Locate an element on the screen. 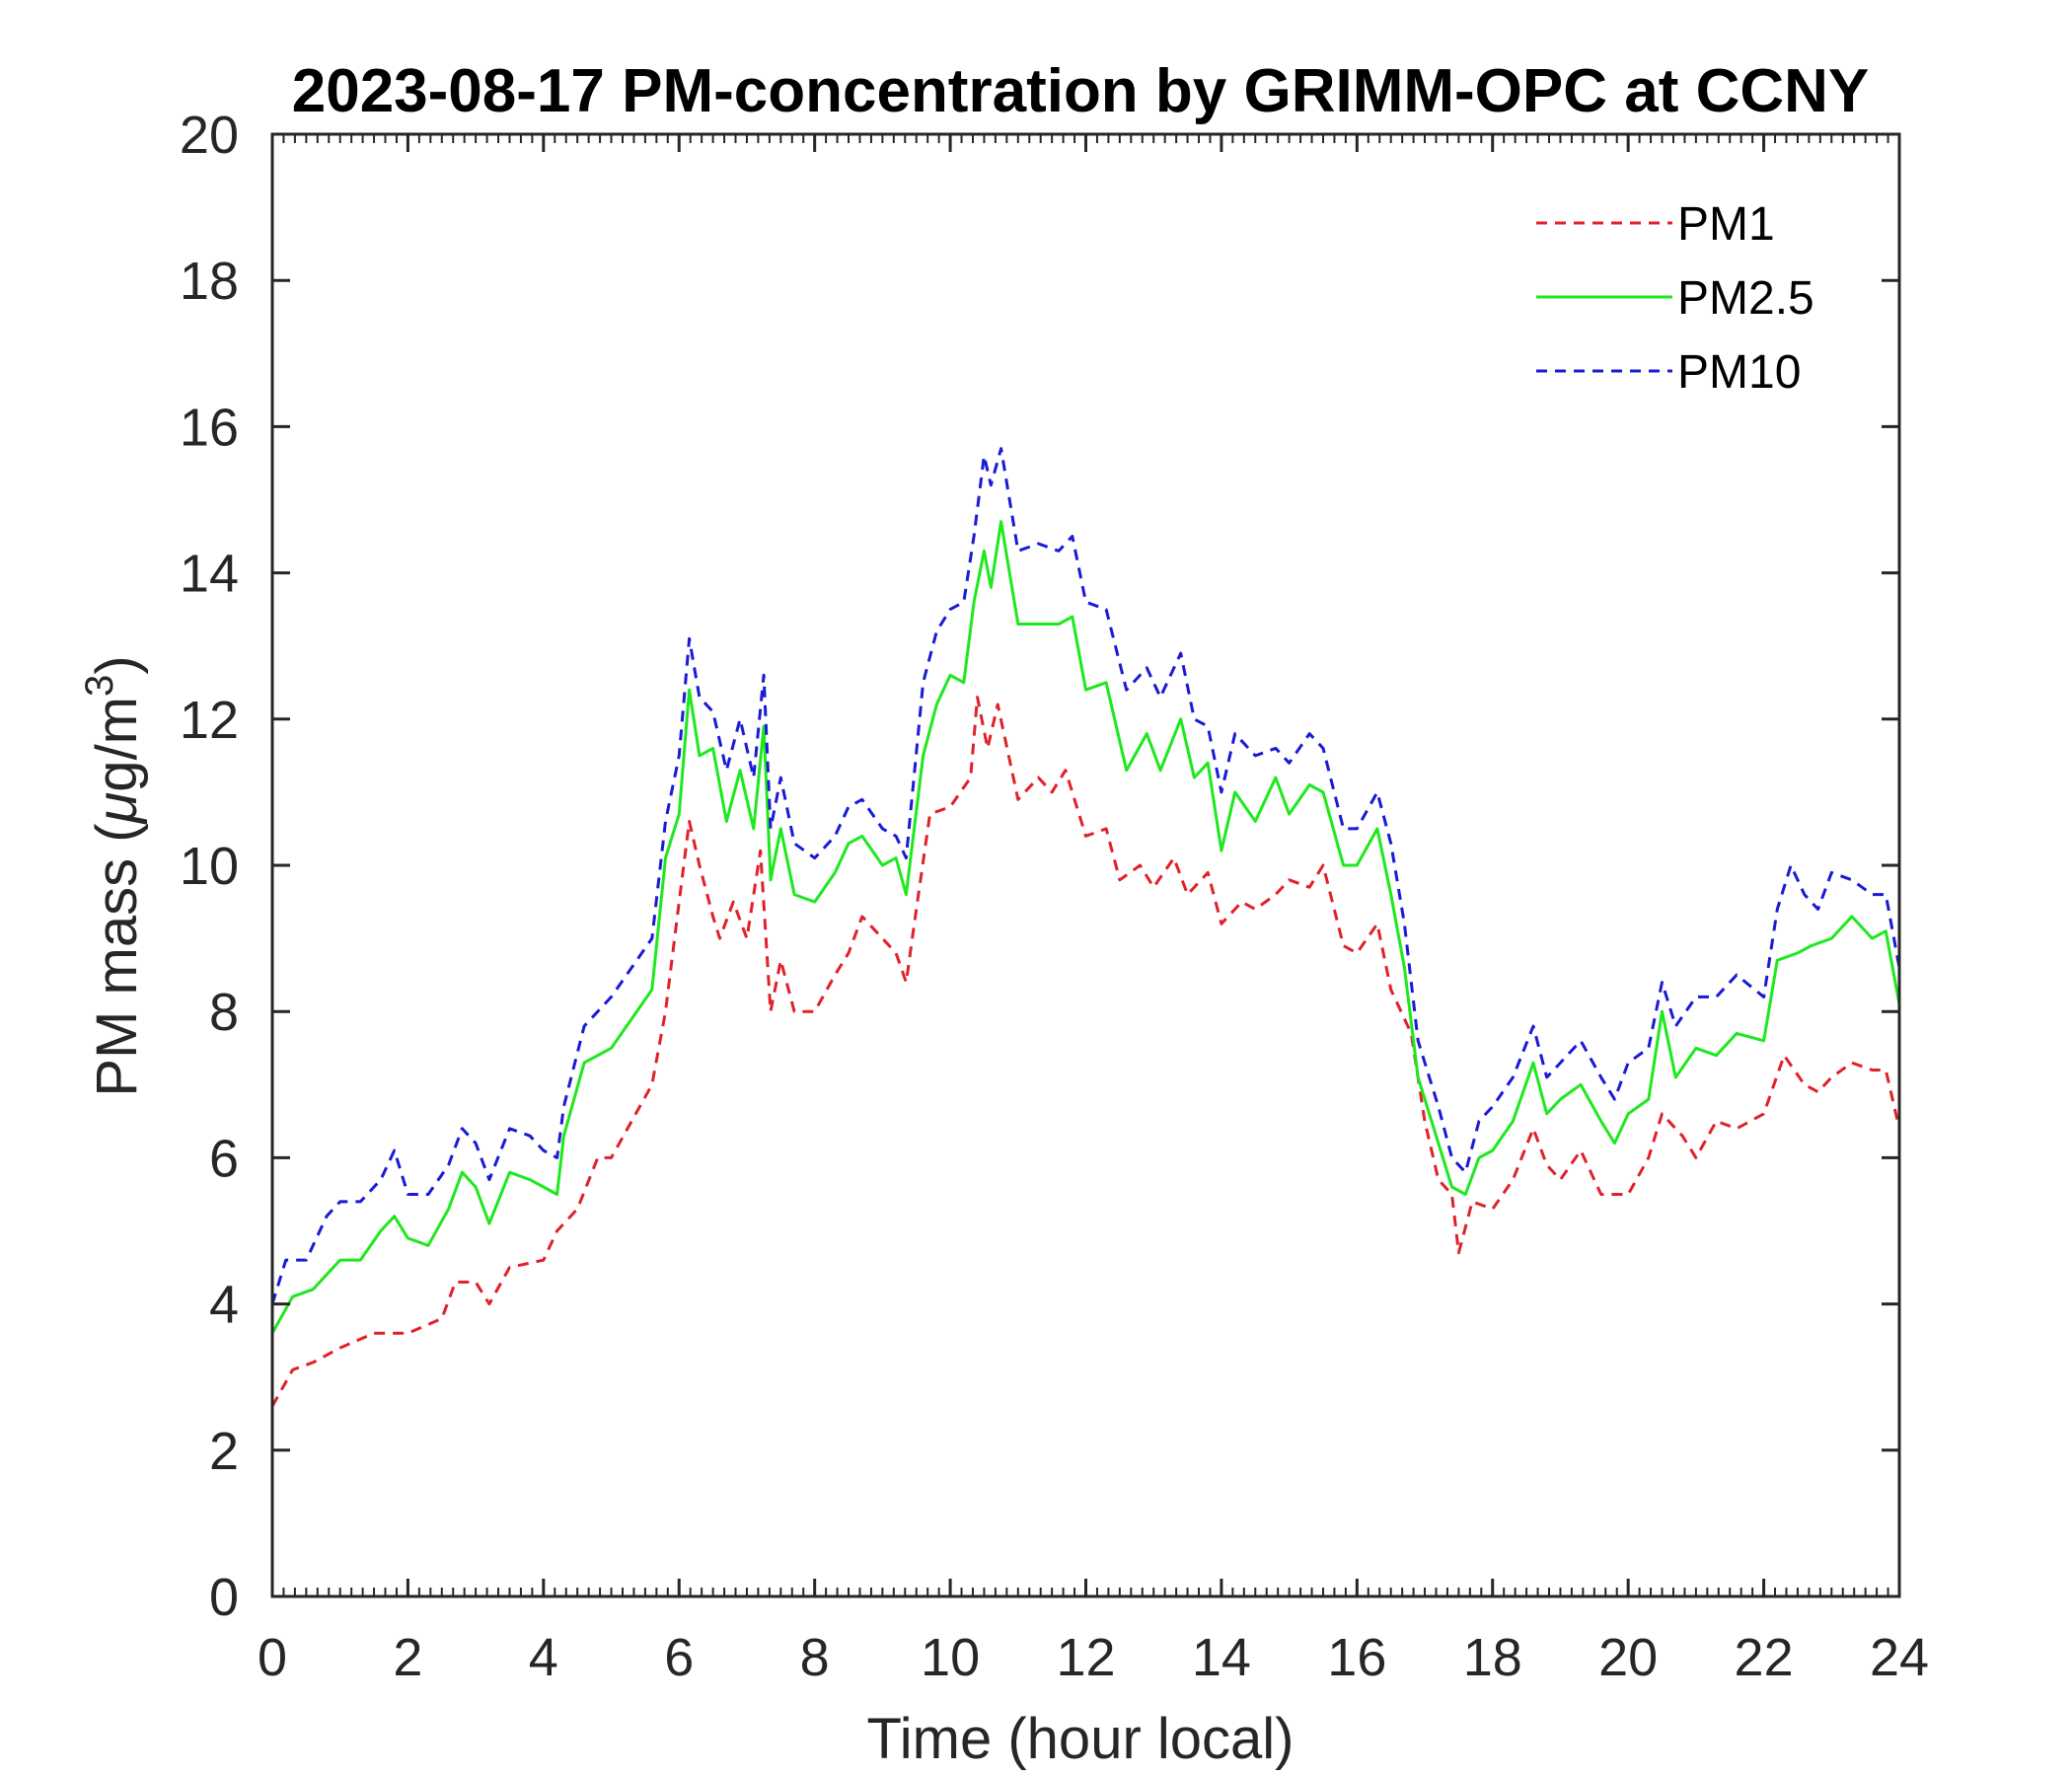 The height and width of the screenshot is (1776, 2072). x-tick-label: 10 is located at coordinates (951, 1658).